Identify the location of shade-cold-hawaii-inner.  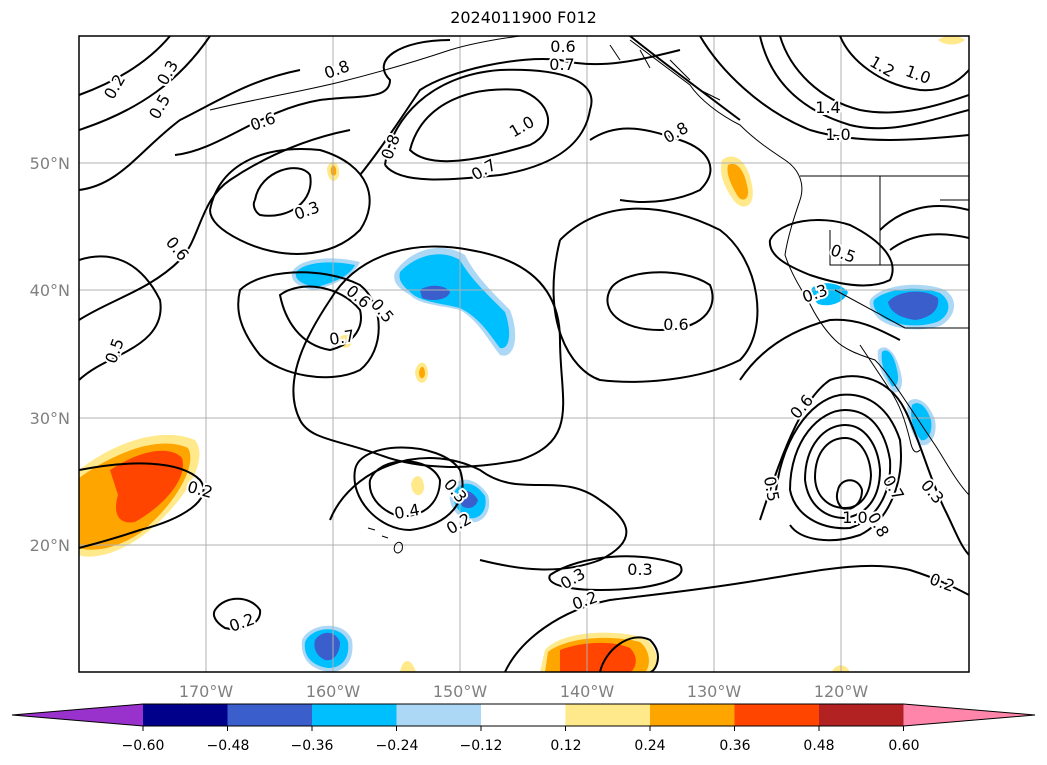
(468, 499).